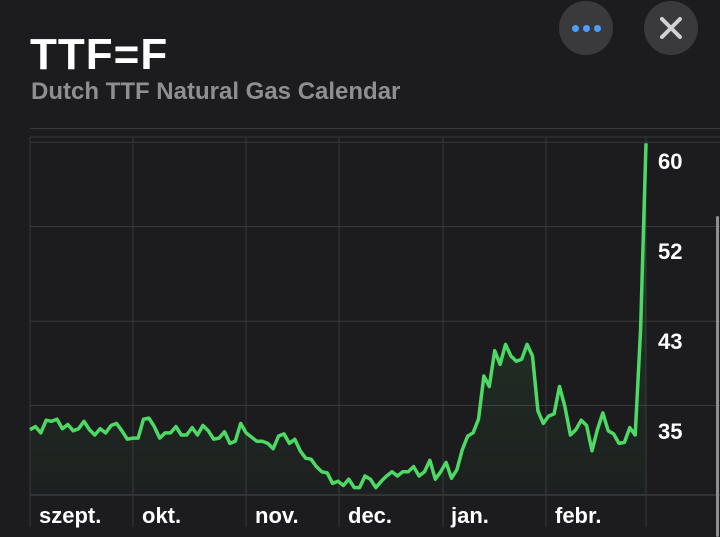 The image size is (720, 537). I want to click on y-tick-label: 52, so click(670, 251).